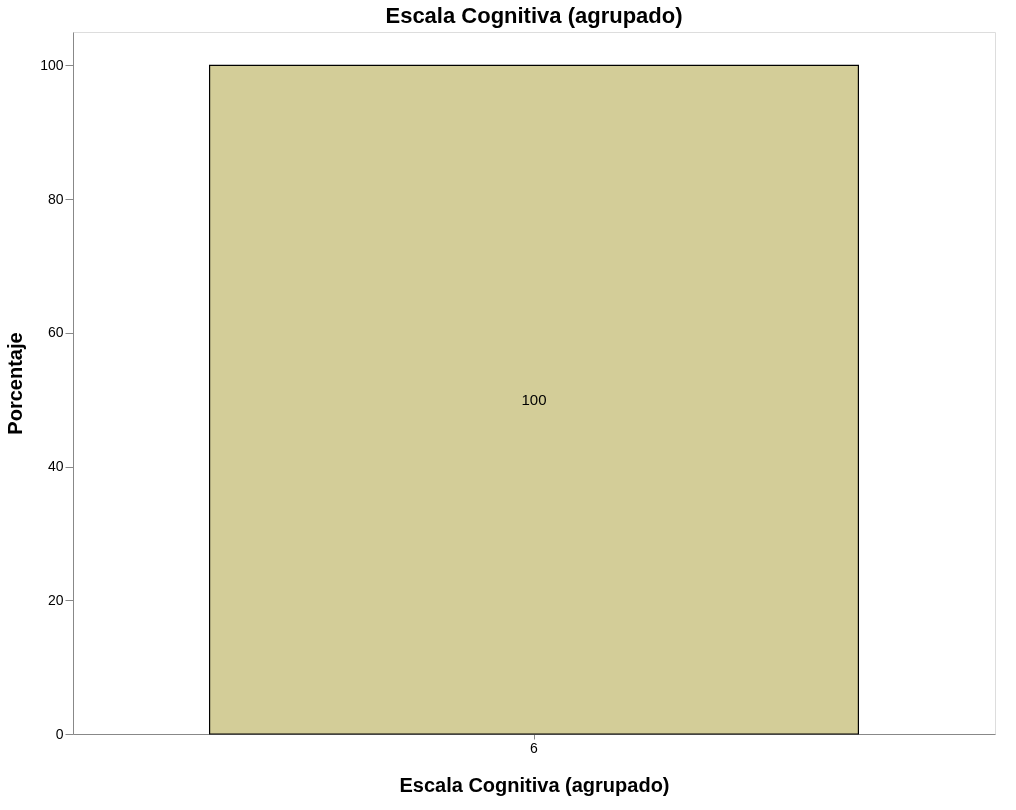 The height and width of the screenshot is (810, 1016). Describe the element at coordinates (534, 15) in the screenshot. I see `chart-title: Escala Cognitiva (agrupado)` at that location.